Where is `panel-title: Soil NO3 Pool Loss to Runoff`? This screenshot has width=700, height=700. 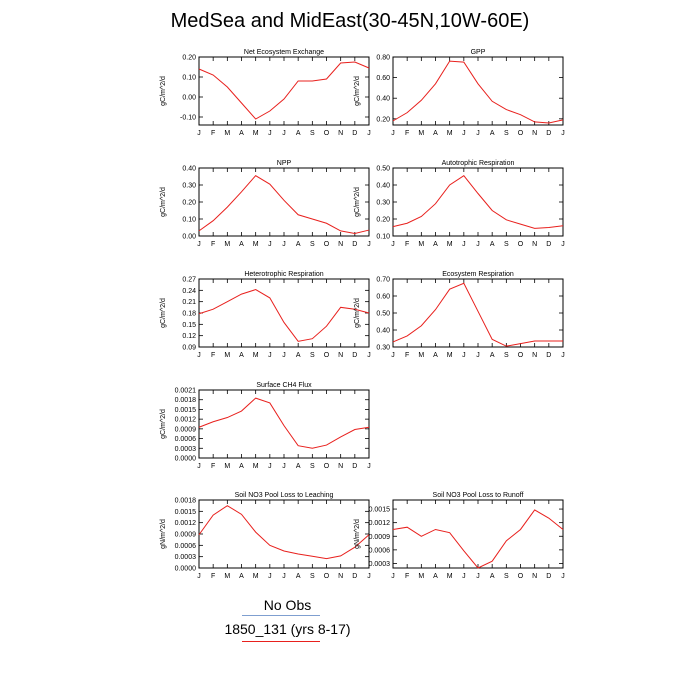 panel-title: Soil NO3 Pool Loss to Runoff is located at coordinates (478, 495).